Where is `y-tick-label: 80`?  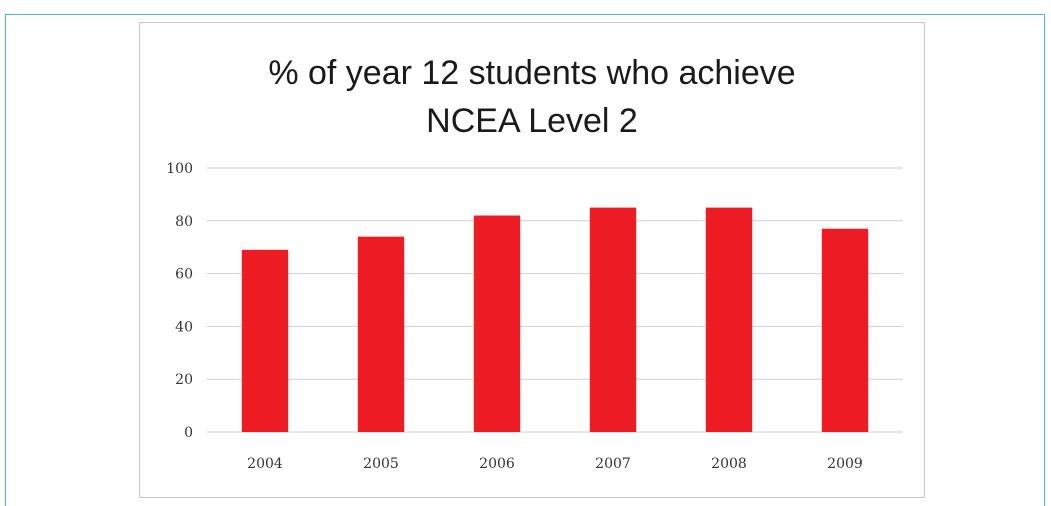
y-tick-label: 80 is located at coordinates (184, 222).